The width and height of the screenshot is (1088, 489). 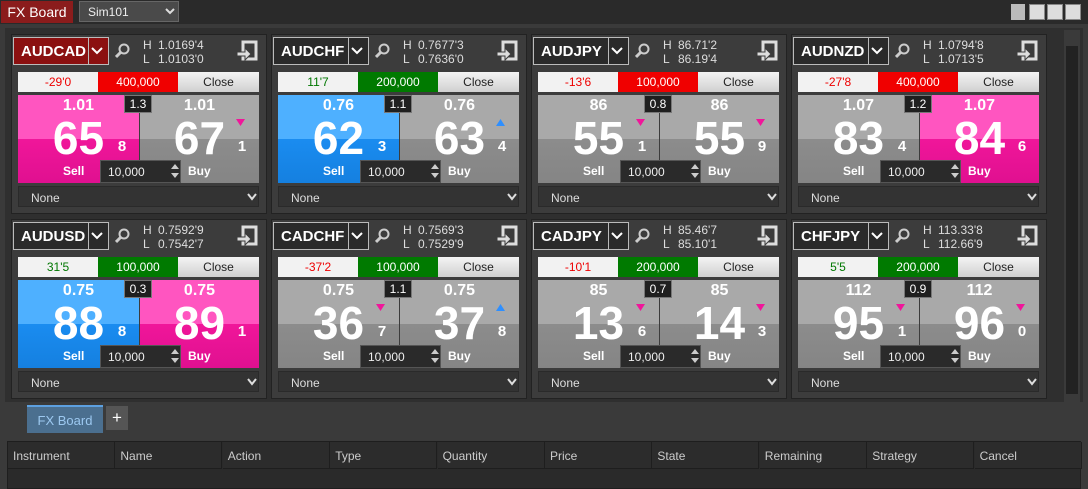 I want to click on column-header: Cancel, so click(x=1028, y=455).